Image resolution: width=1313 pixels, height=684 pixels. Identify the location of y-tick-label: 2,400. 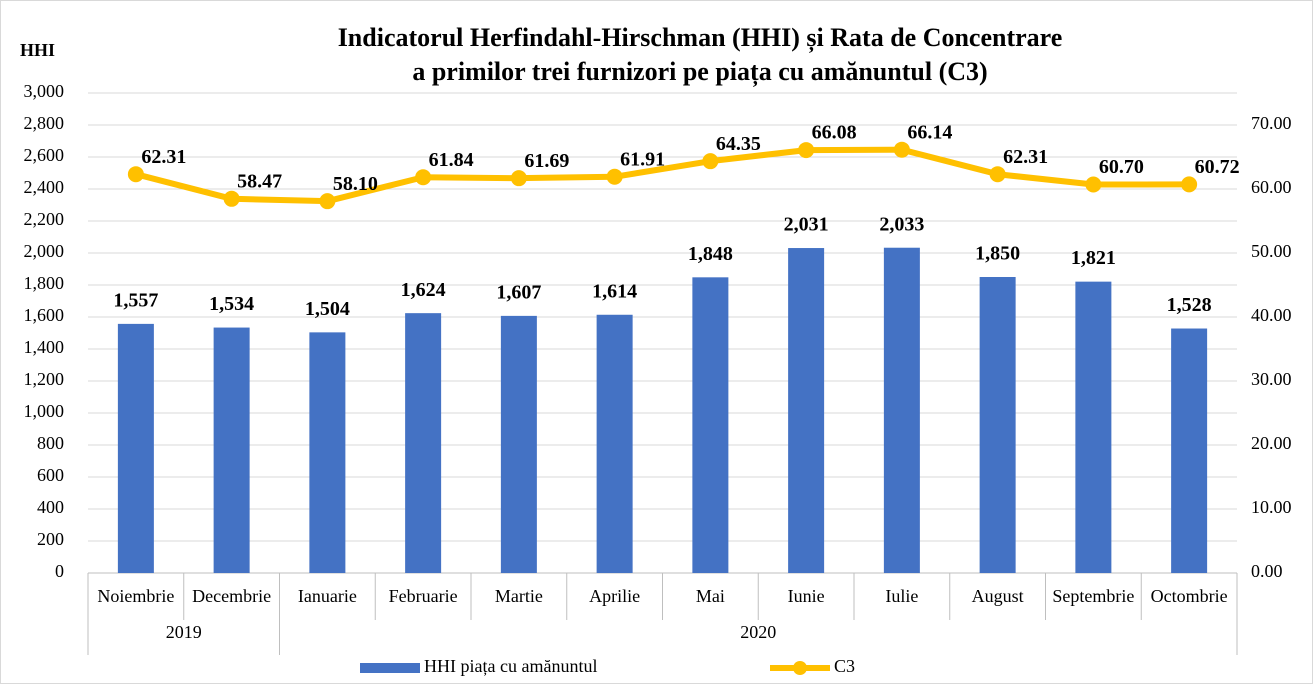
(44, 187).